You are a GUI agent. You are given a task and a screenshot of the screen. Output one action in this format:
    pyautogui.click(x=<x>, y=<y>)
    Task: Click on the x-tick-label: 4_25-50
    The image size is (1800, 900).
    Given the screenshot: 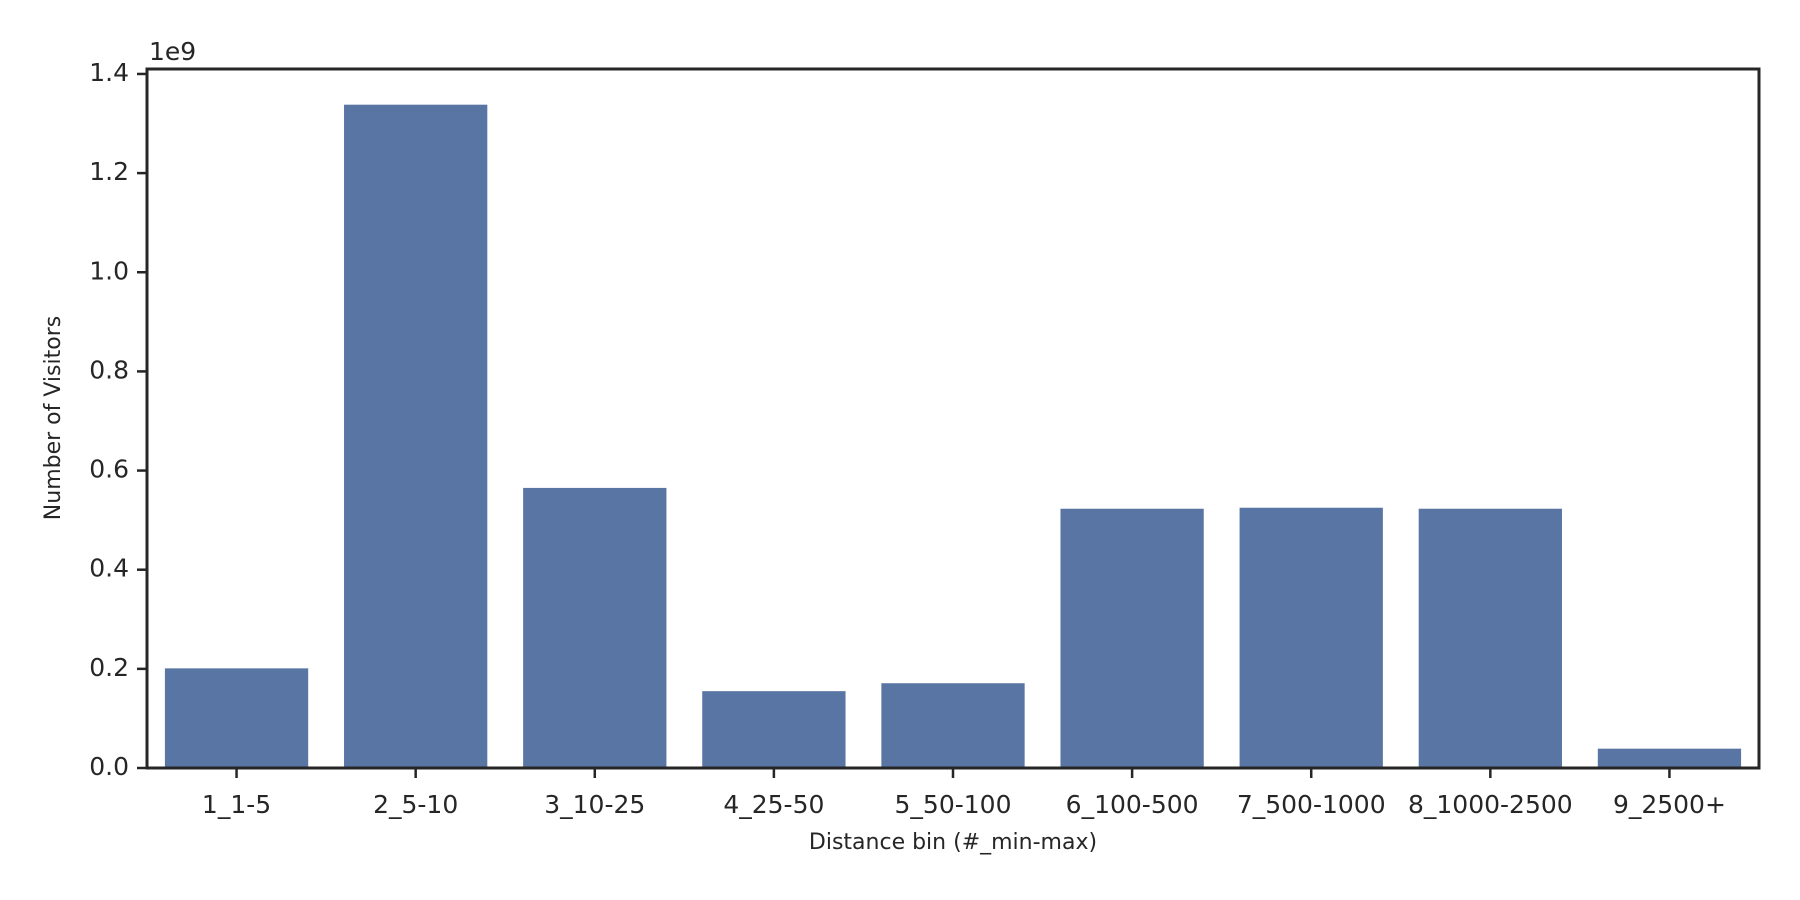 What is the action you would take?
    pyautogui.click(x=773, y=804)
    